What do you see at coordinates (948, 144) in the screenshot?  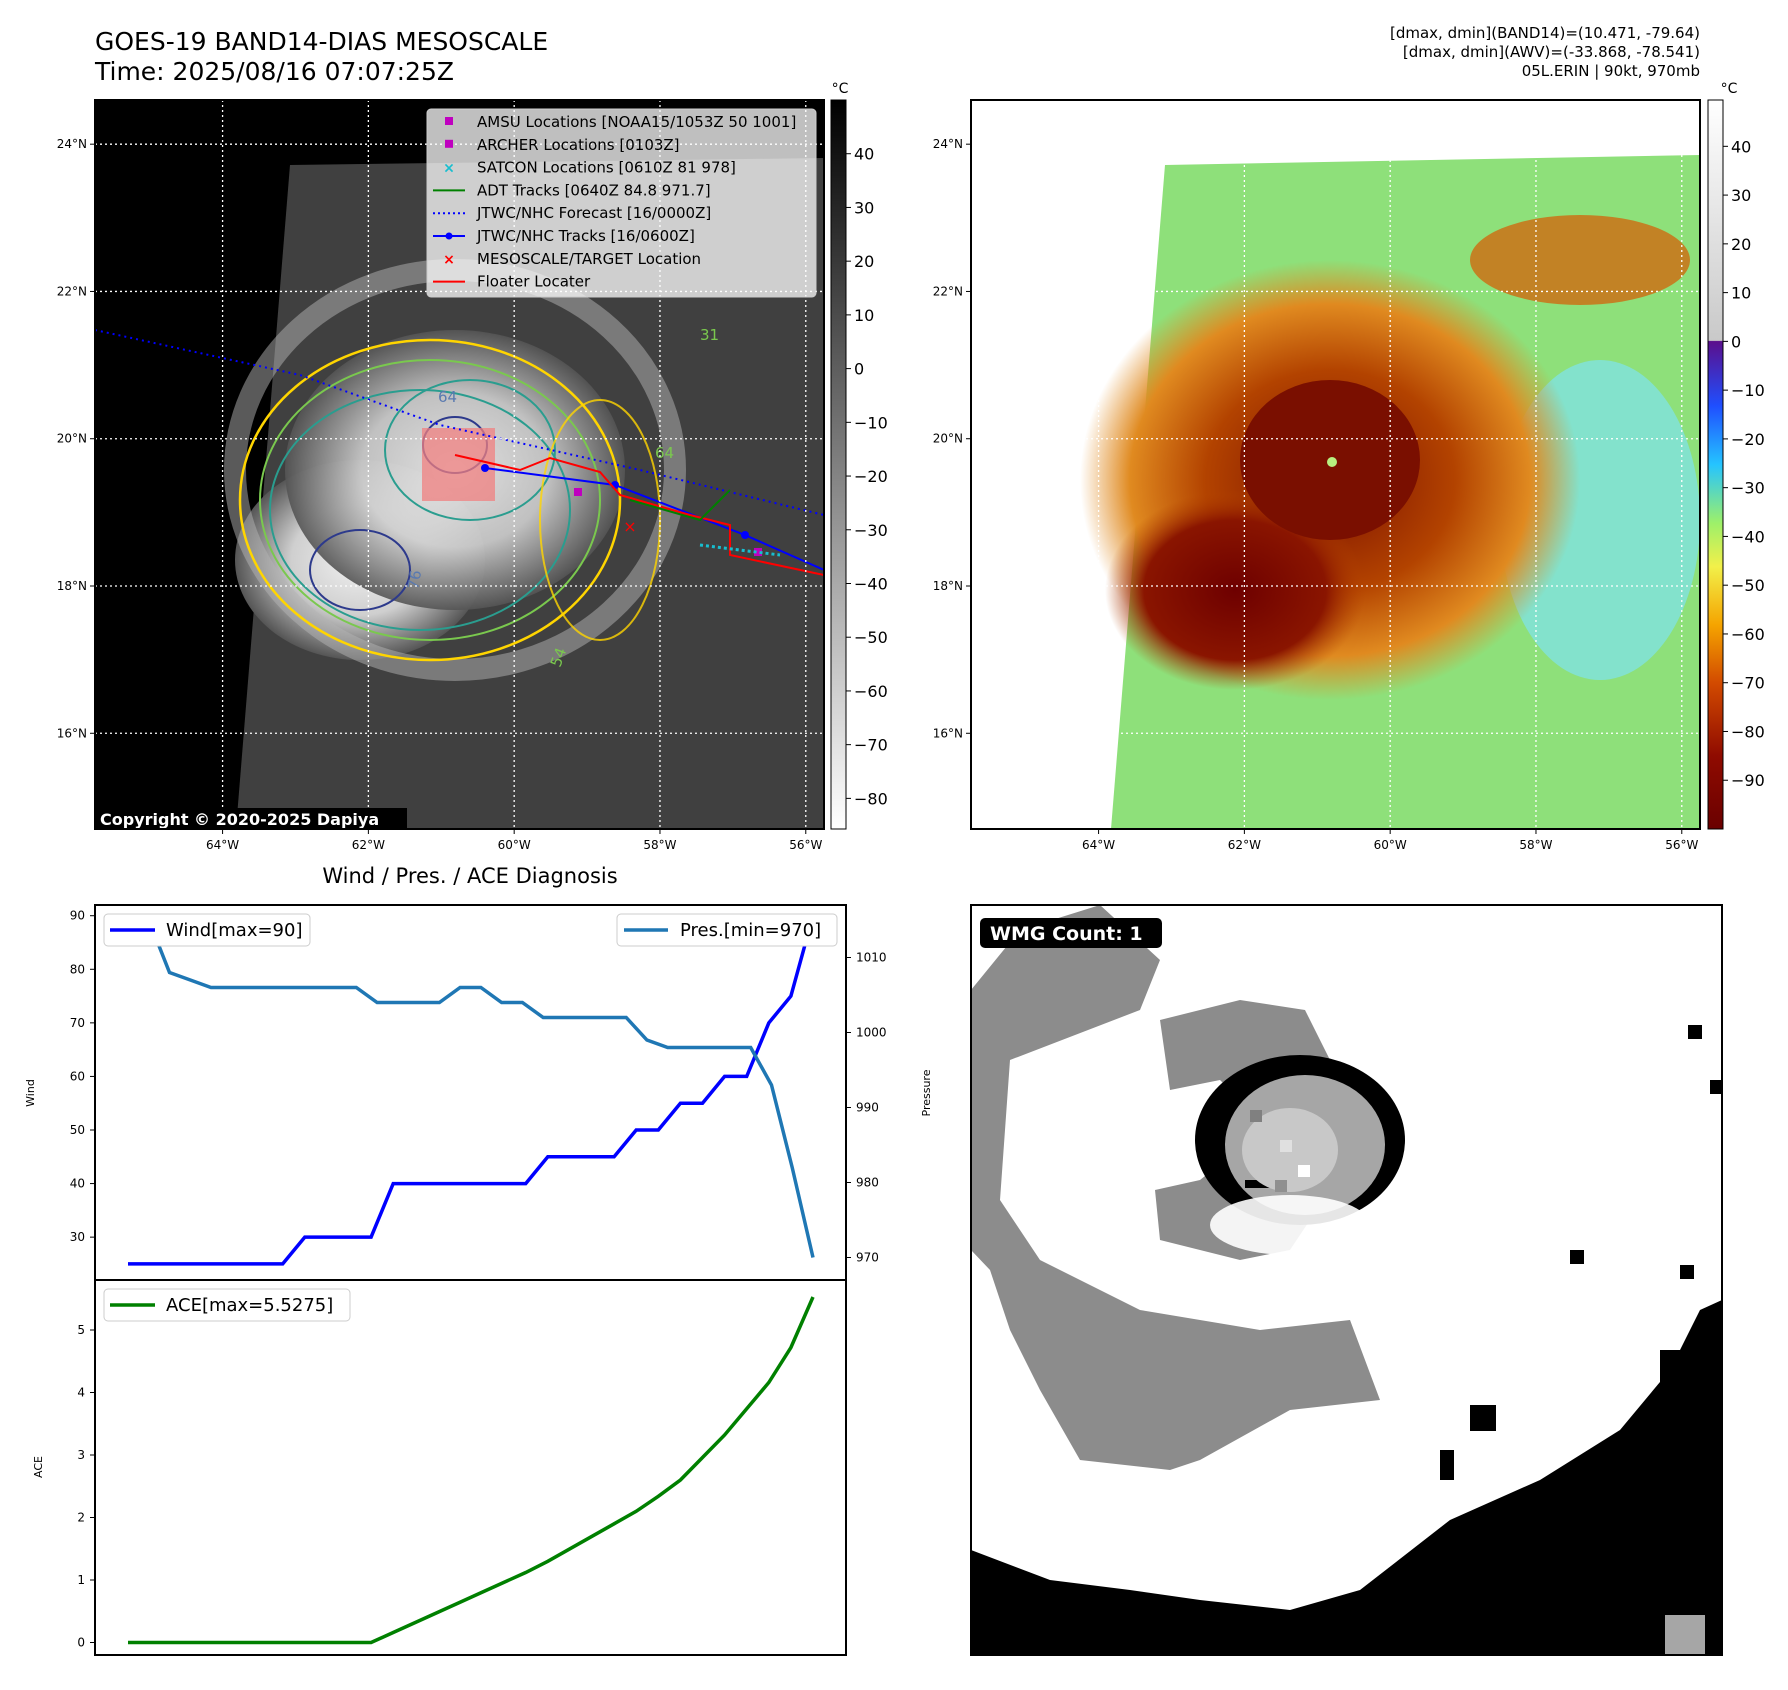 I see `lat-tick-label: 24°N` at bounding box center [948, 144].